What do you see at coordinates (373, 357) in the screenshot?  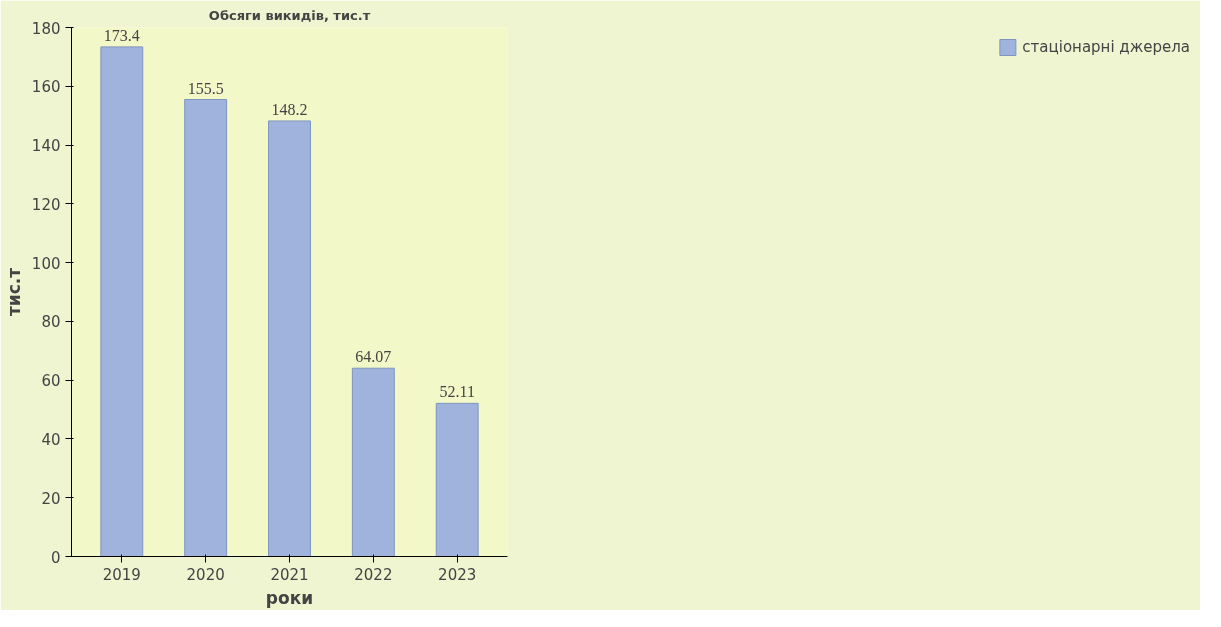 I see `data-label: 64.07` at bounding box center [373, 357].